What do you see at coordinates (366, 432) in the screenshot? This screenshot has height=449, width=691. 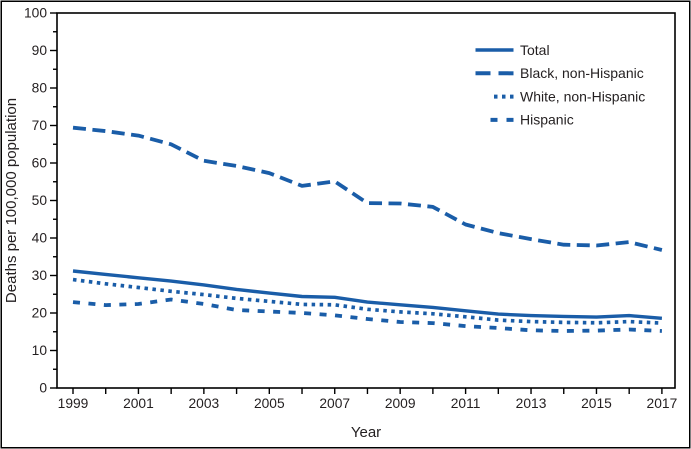 I see `x-axis-title: Year` at bounding box center [366, 432].